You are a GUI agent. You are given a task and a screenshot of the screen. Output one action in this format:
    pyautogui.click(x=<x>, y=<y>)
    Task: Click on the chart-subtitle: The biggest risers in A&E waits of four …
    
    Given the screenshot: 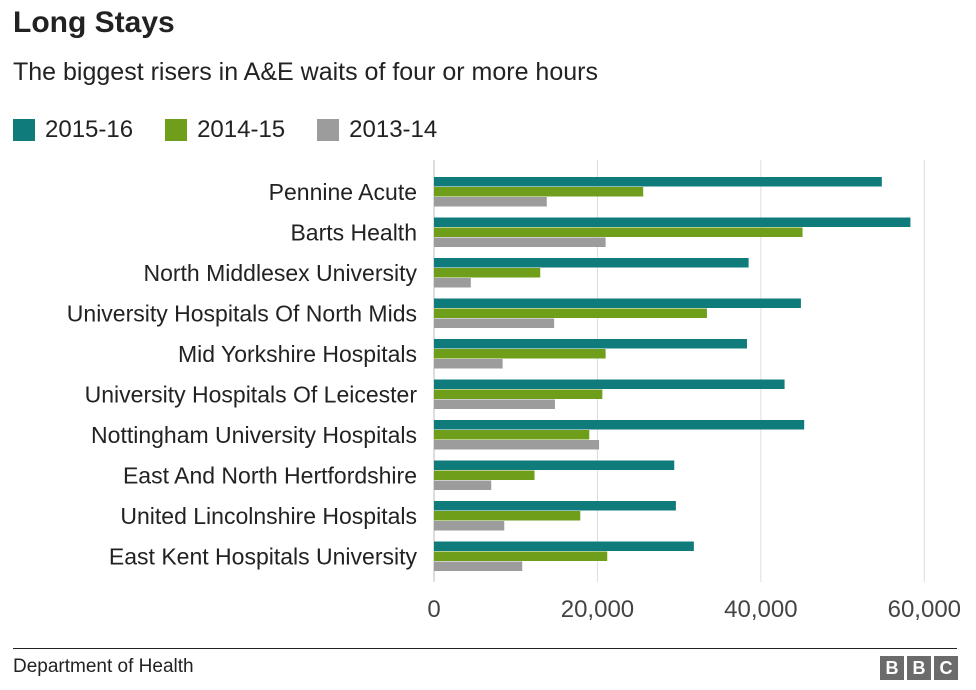 What is the action you would take?
    pyautogui.click(x=305, y=72)
    